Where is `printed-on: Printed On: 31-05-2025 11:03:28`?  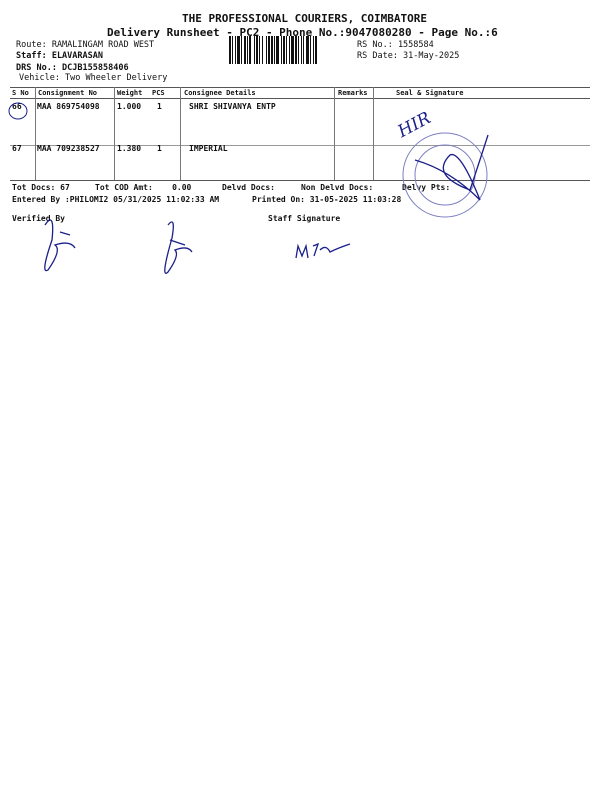
printed-on: Printed On: 31-05-2025 11:03:28 is located at coordinates (327, 199).